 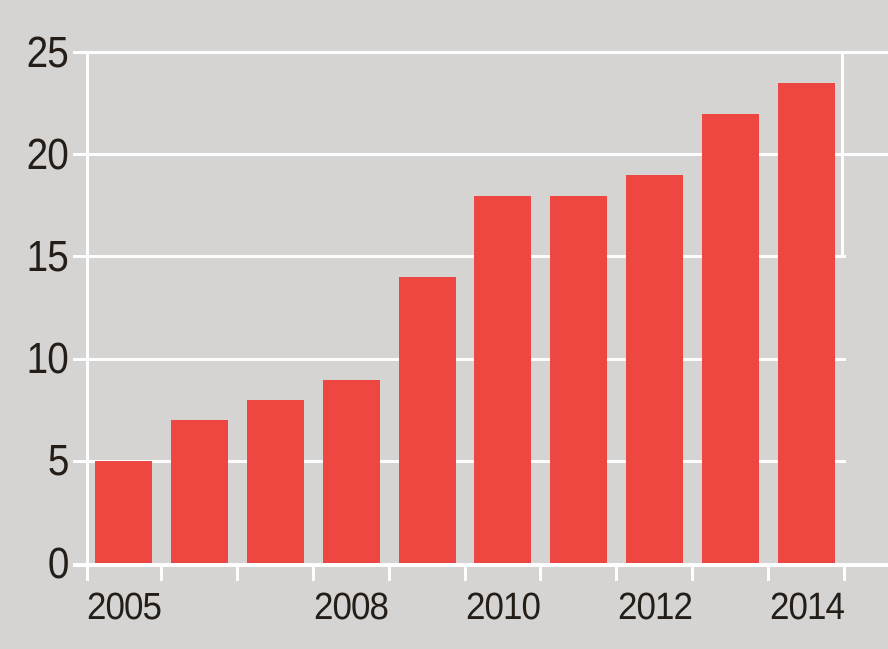 What do you see at coordinates (579, 379) in the screenshot?
I see `bar-2011` at bounding box center [579, 379].